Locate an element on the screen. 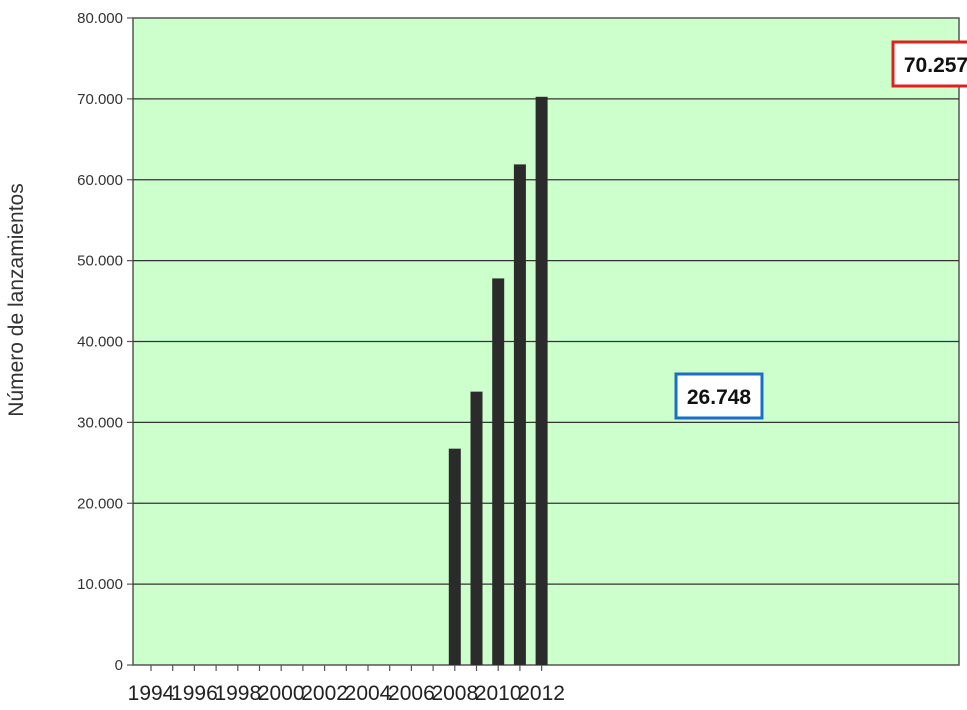 This screenshot has height=710, width=967. callout-2008: 26.748 is located at coordinates (719, 396).